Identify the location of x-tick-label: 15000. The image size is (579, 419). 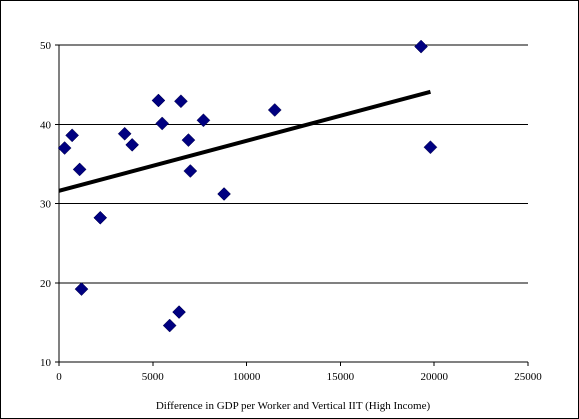
(341, 377).